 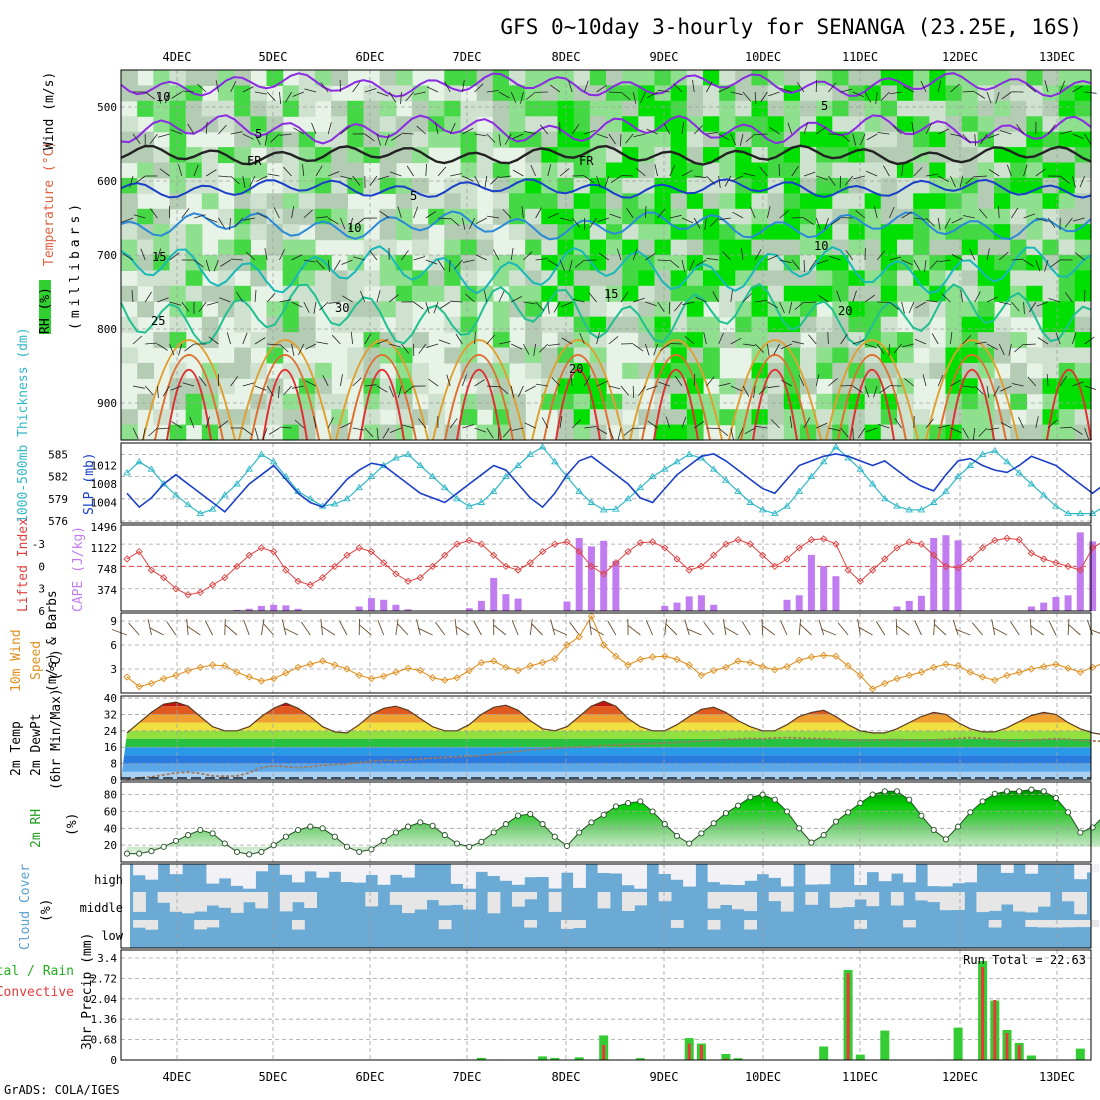 What do you see at coordinates (104, 466) in the screenshot?
I see `slp-tick: 1012` at bounding box center [104, 466].